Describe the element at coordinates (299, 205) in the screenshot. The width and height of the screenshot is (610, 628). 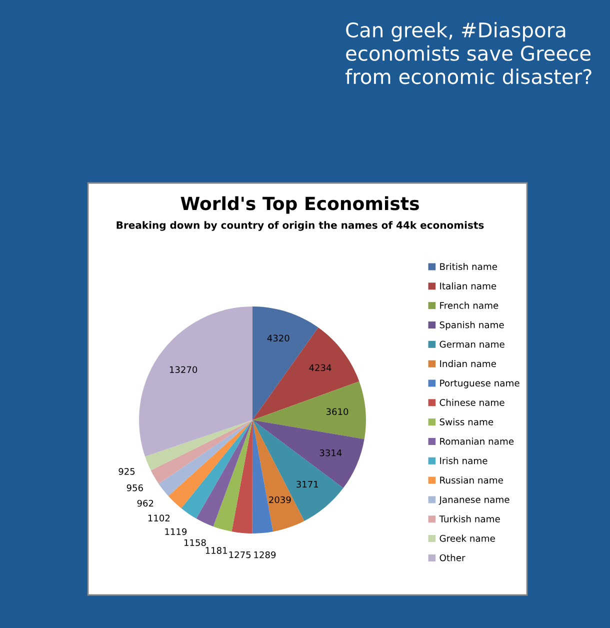
I see `chart-title: World's Top Economists` at that location.